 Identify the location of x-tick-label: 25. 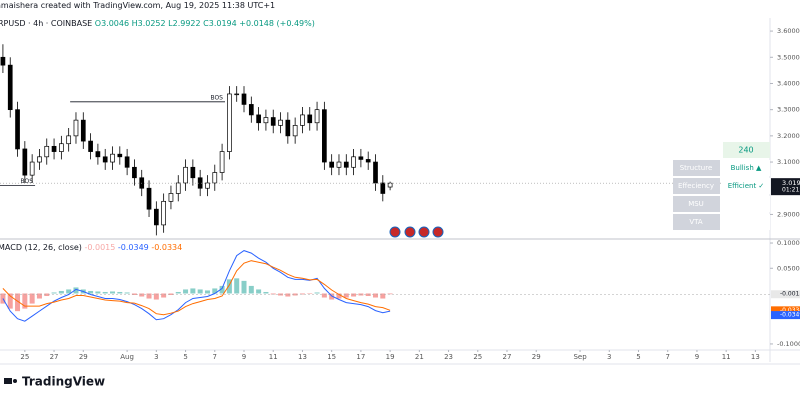
(24, 357).